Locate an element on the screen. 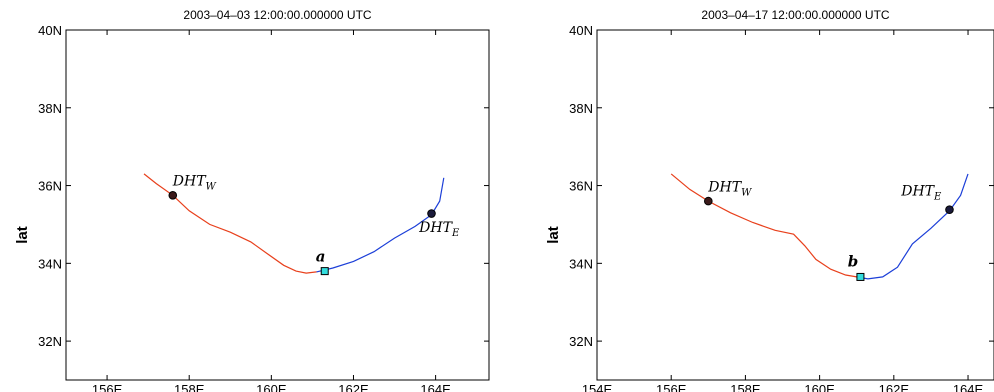  point-label: b is located at coordinates (853, 261).